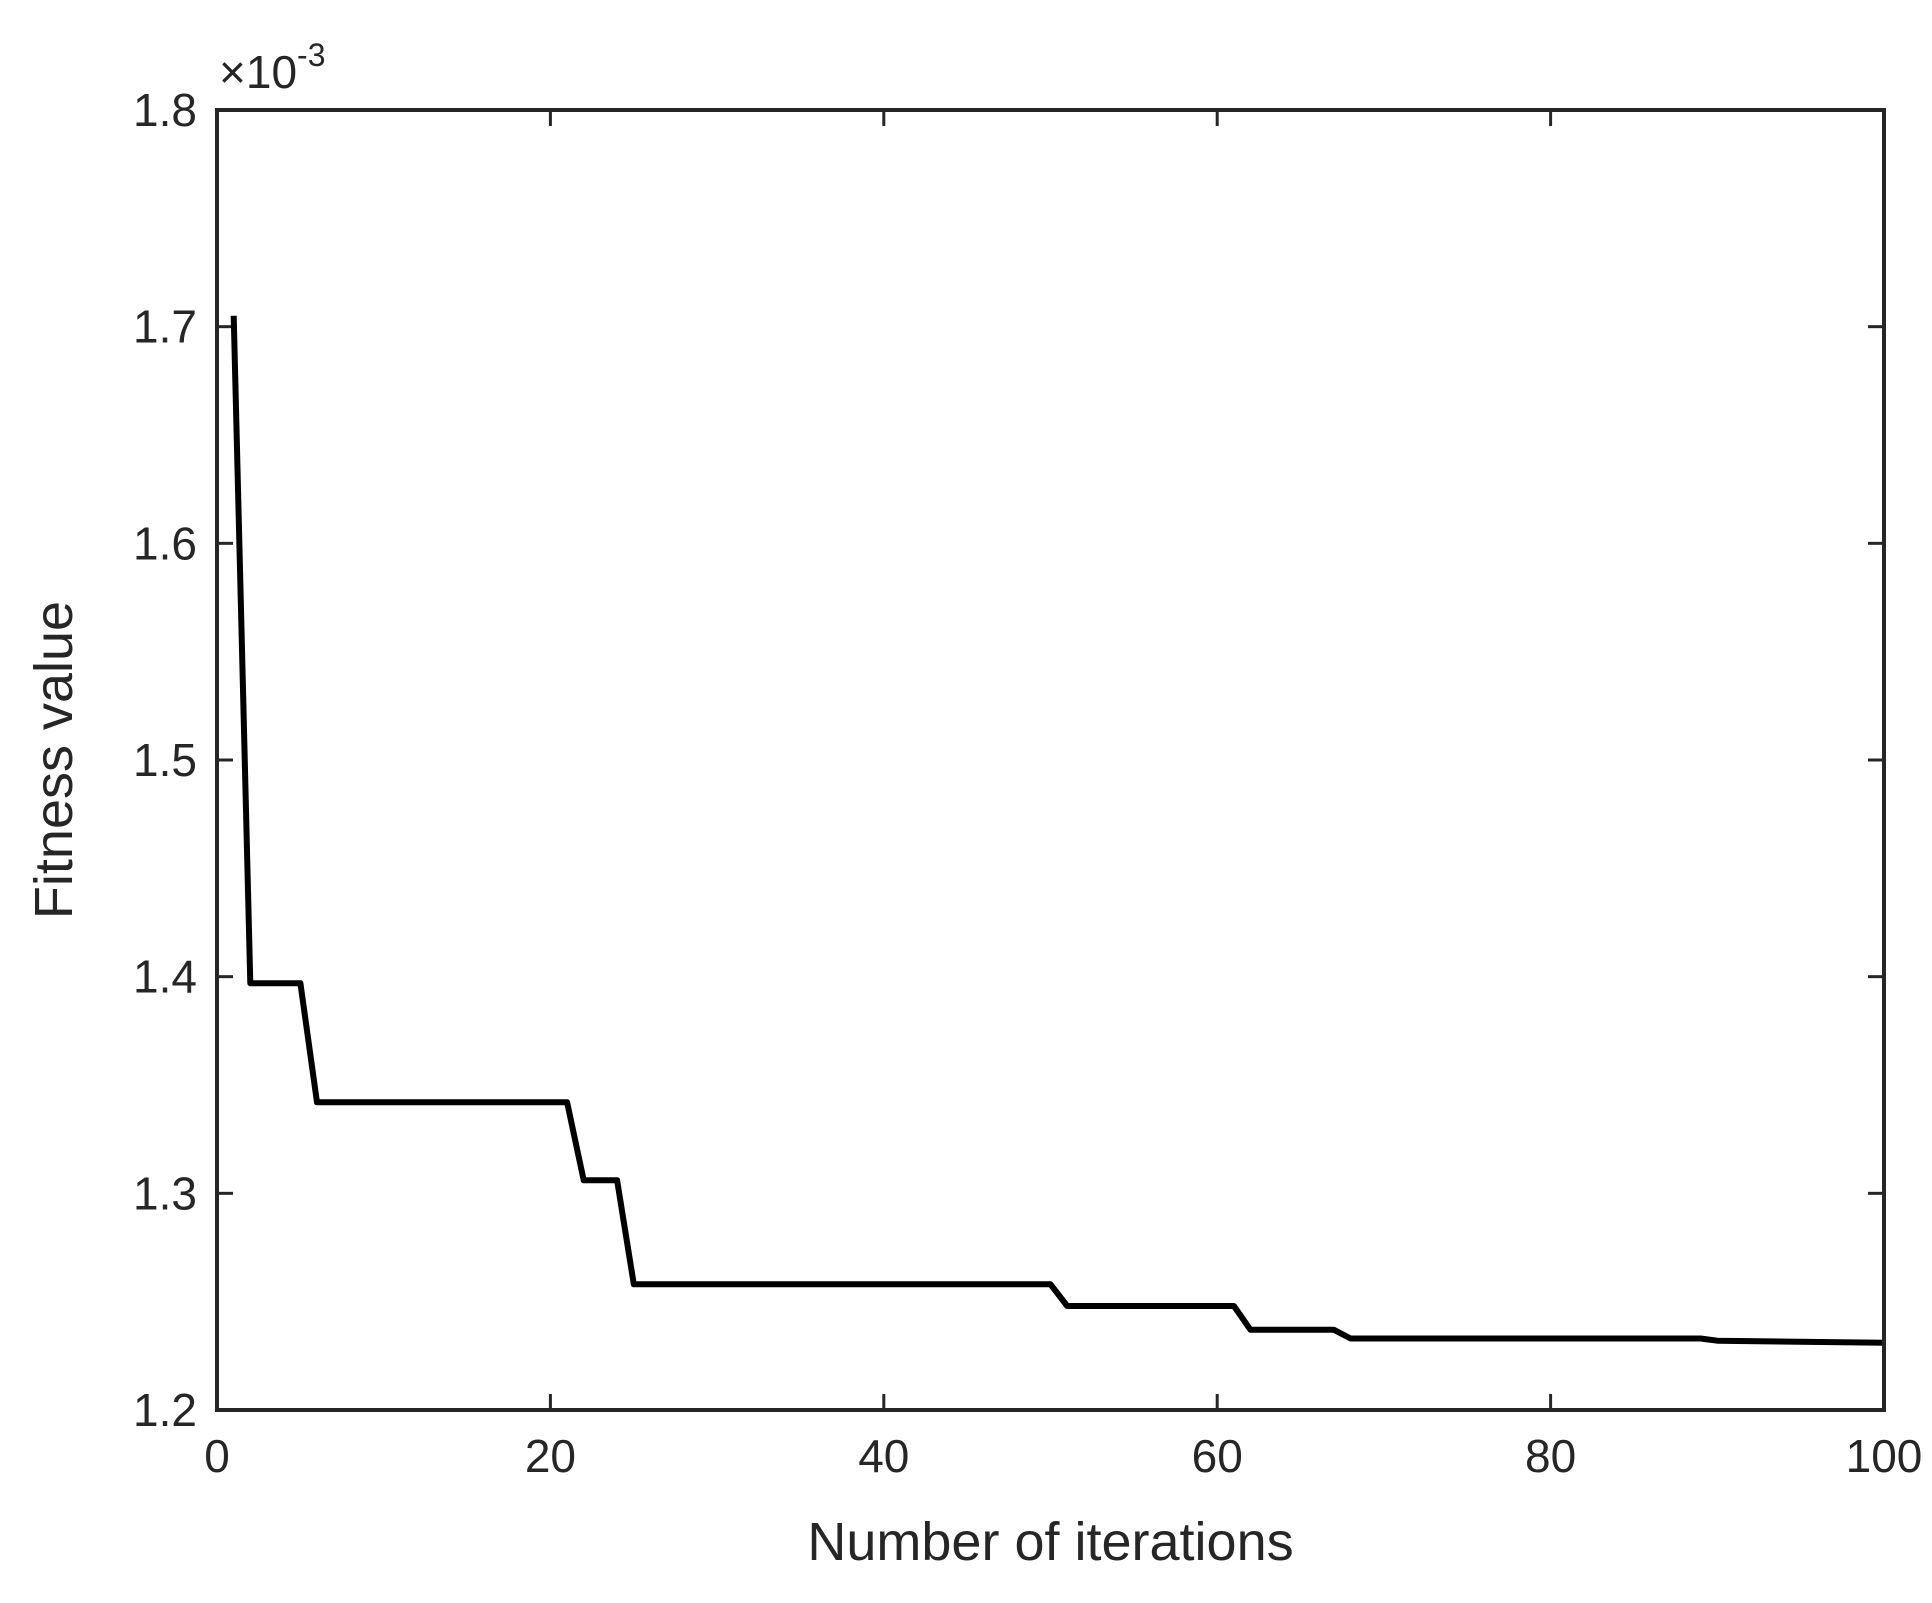 The height and width of the screenshot is (1603, 1932). What do you see at coordinates (165, 110) in the screenshot?
I see `y-tick-label: 1.8` at bounding box center [165, 110].